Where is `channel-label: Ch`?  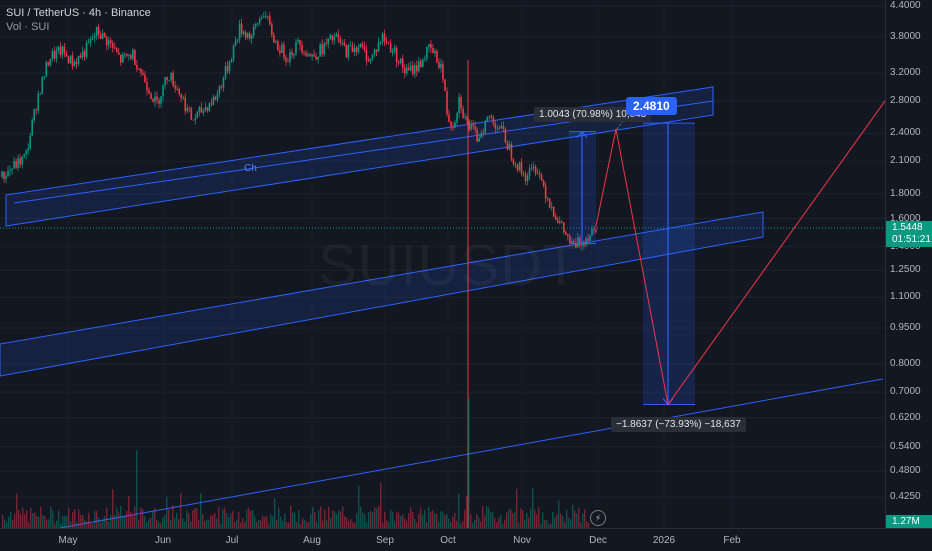 channel-label: Ch is located at coordinates (250, 168).